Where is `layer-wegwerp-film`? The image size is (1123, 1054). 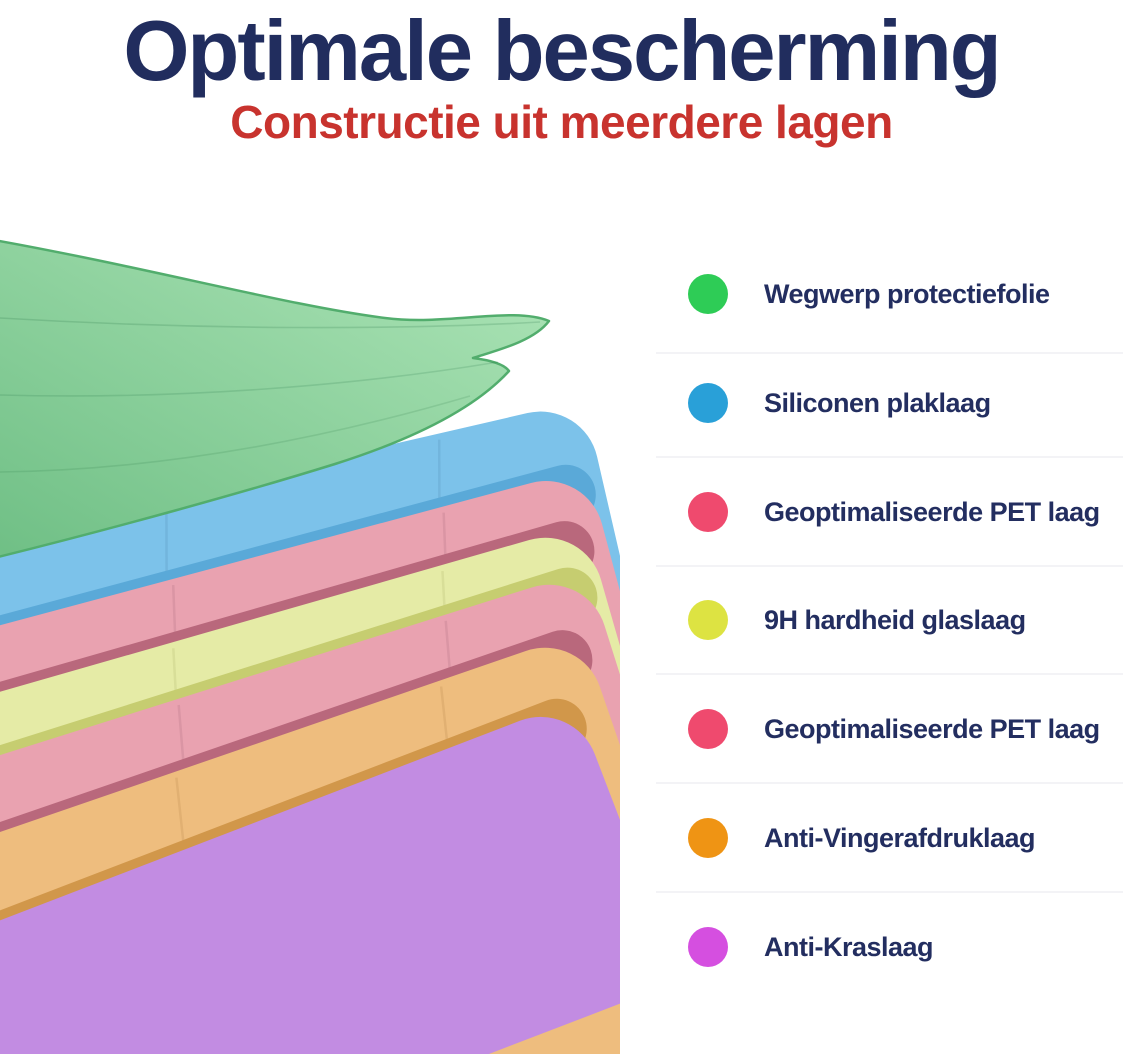
layer-wegwerp-film is located at coordinates (275, 398).